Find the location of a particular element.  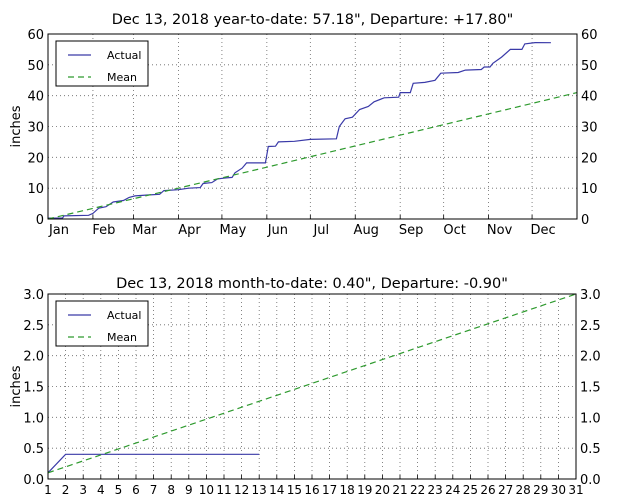

y-tick-label-left: 50 is located at coordinates (35, 66).